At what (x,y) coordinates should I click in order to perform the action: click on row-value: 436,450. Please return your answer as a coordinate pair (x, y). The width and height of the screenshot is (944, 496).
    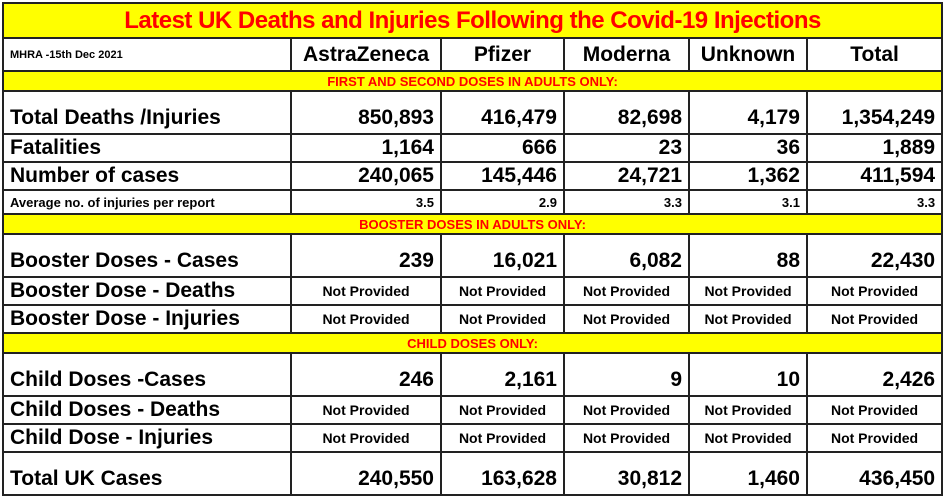
    Looking at the image, I should click on (874, 473).